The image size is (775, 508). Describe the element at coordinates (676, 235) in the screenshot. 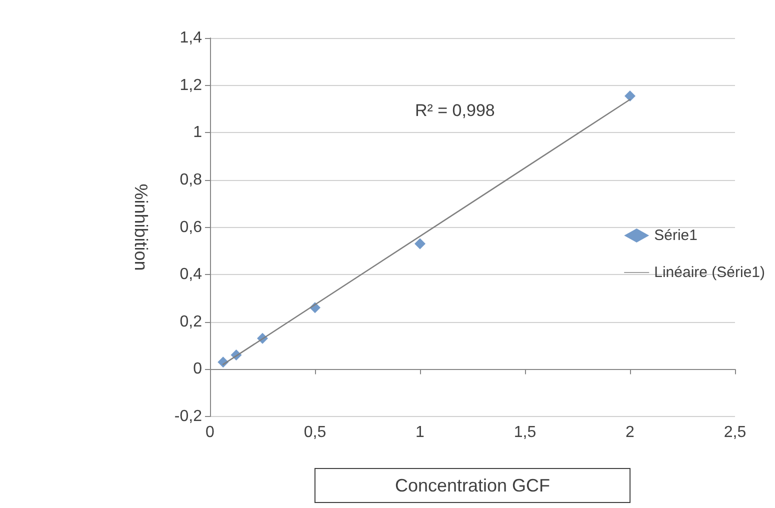

I see `legend-label: Série1` at that location.